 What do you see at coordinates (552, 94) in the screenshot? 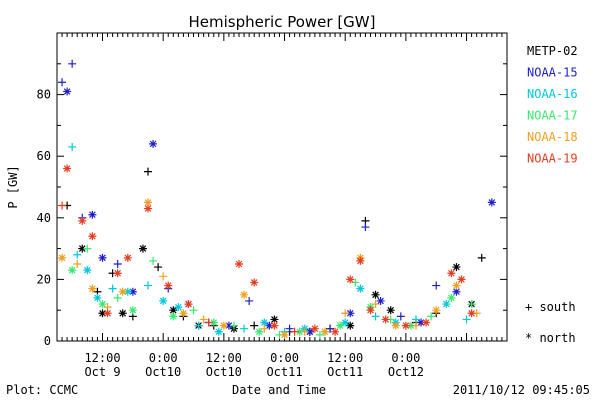
I see `legend-entry-noaa-16: NOAA-16` at bounding box center [552, 94].